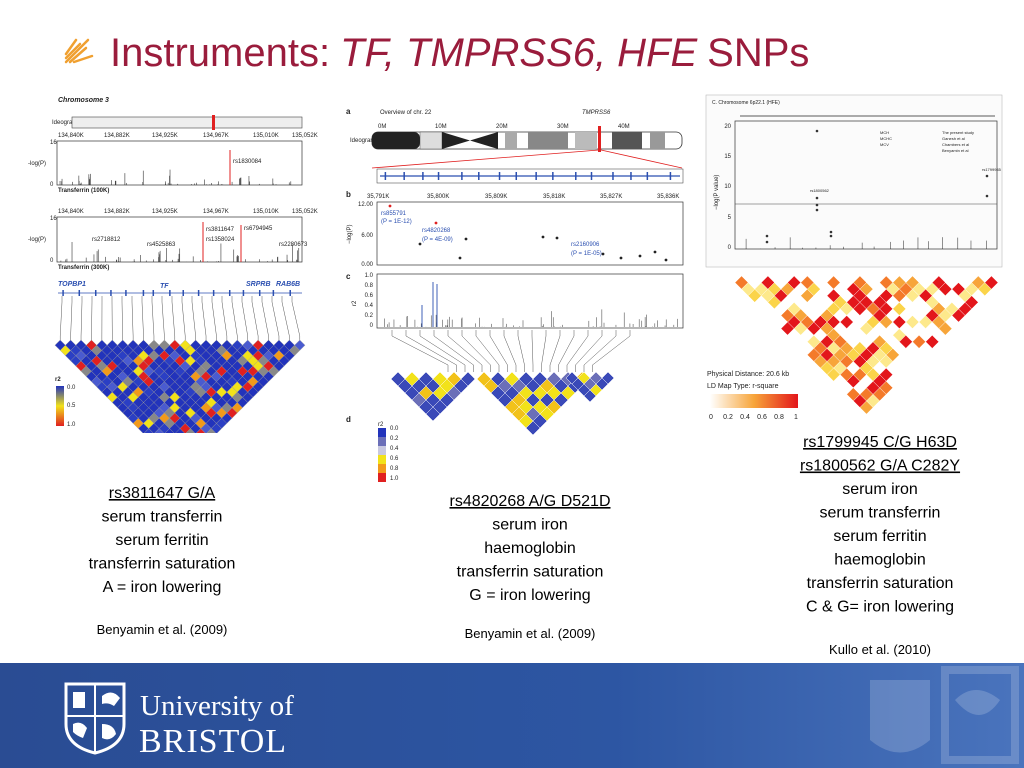  I want to click on study-legend: Chambers et al, so click(955, 144).